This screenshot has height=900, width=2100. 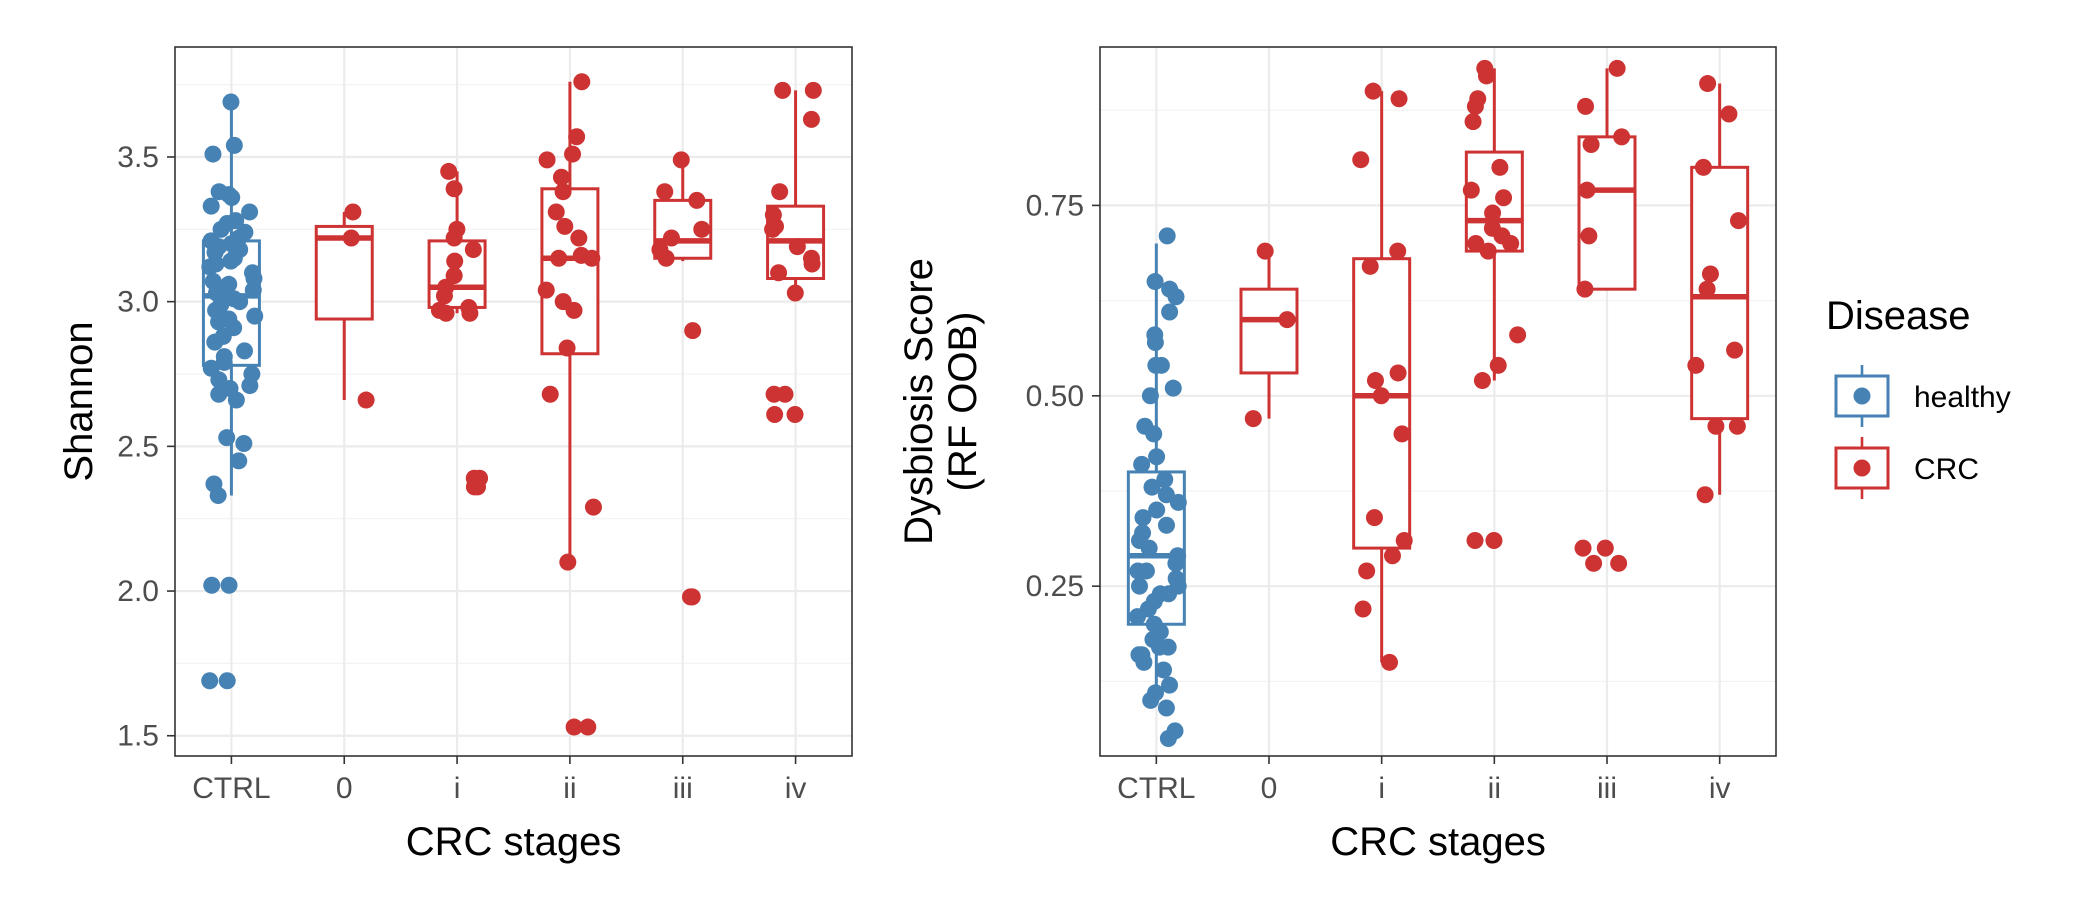 What do you see at coordinates (1055, 396) in the screenshot?
I see `y-tick-label: 0.50` at bounding box center [1055, 396].